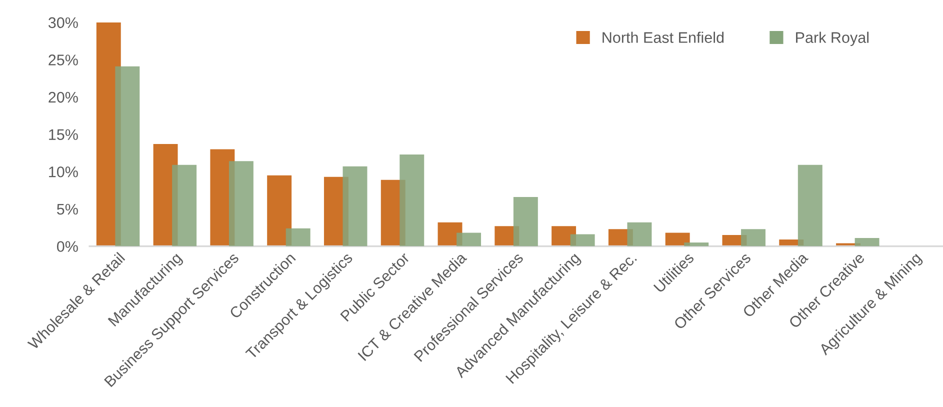 Image resolution: width=943 pixels, height=407 pixels. I want to click on legend-label: Park Royal, so click(832, 39).